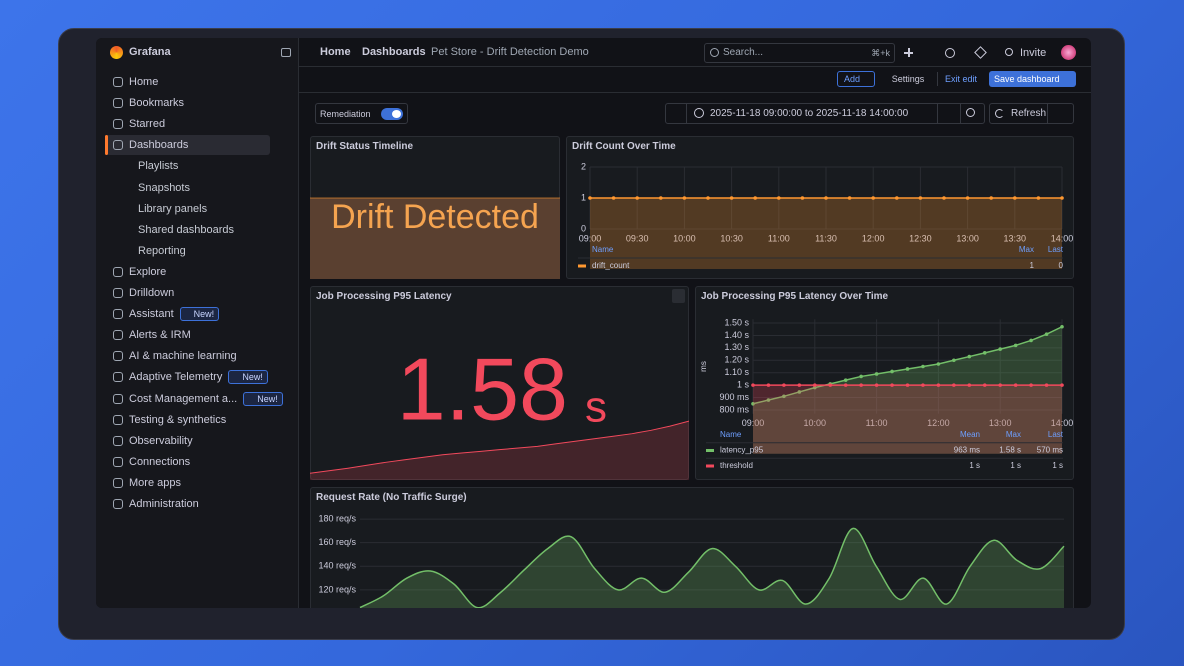  I want to click on avatar, so click(1068, 52).